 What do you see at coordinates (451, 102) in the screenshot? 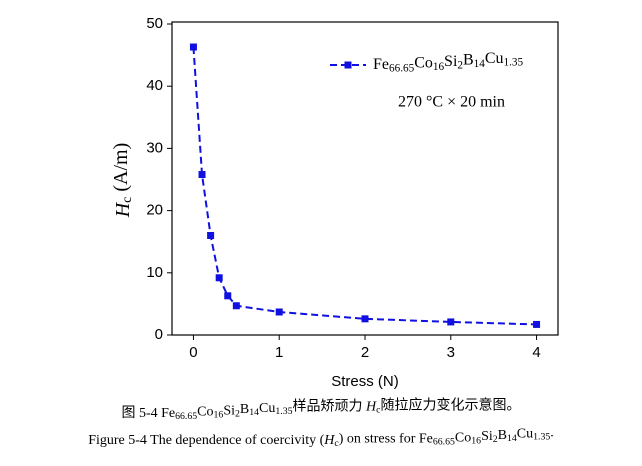
I see `annotation: 270 °C × 20 min` at bounding box center [451, 102].